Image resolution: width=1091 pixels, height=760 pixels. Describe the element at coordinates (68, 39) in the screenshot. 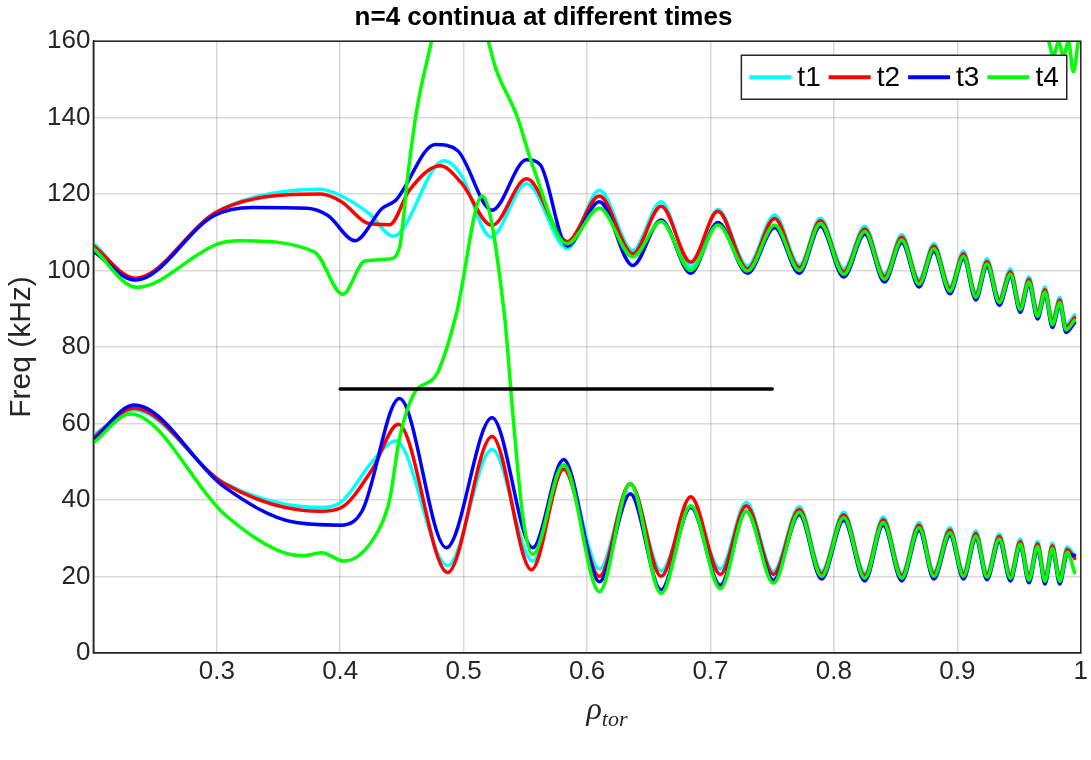

I see `y-tick-label: 160` at that location.